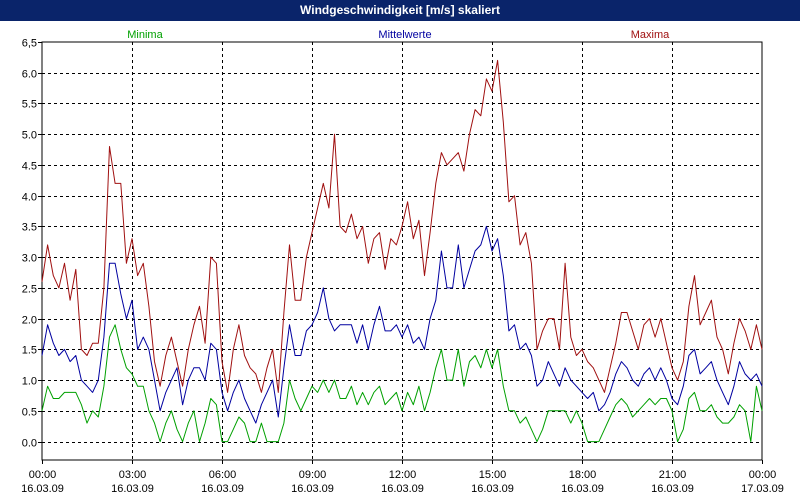  What do you see at coordinates (29, 167) in the screenshot?
I see `y-tick-label: 4.5` at bounding box center [29, 167].